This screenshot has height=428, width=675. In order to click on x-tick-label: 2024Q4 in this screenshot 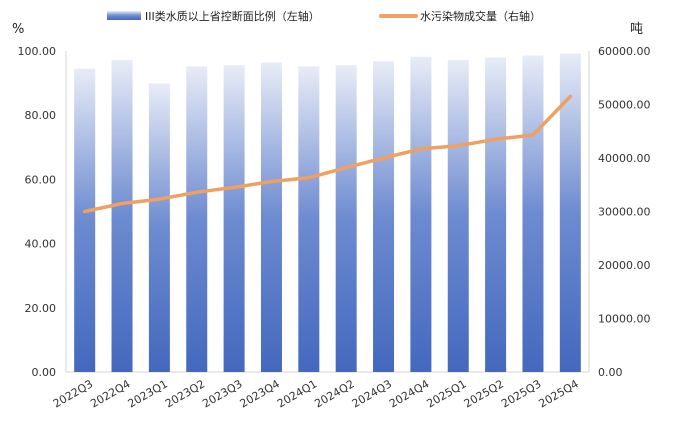, I will do `click(409, 393)`.